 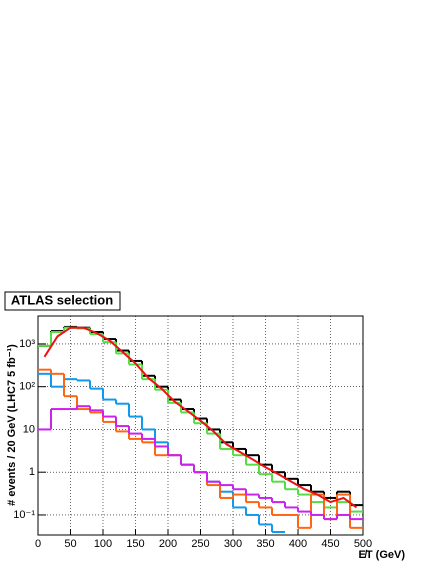 I want to click on title-box, so click(x=62, y=301).